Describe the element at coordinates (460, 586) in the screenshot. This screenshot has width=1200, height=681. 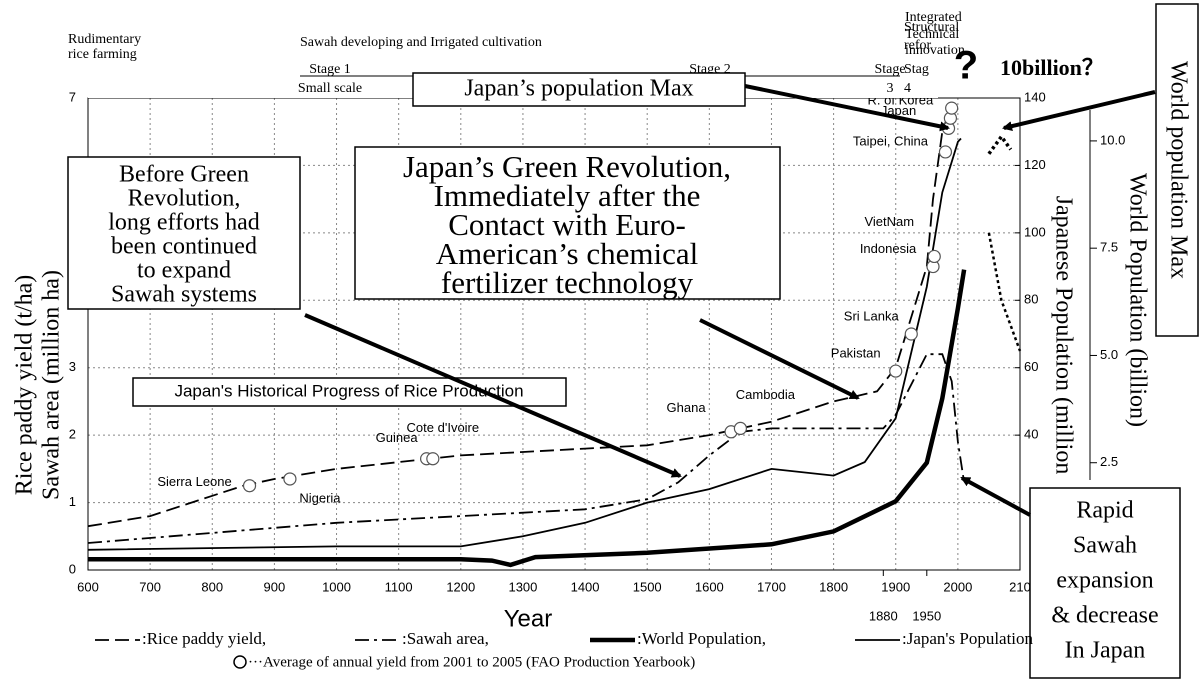
I see `x-tick-label: 1200` at that location.